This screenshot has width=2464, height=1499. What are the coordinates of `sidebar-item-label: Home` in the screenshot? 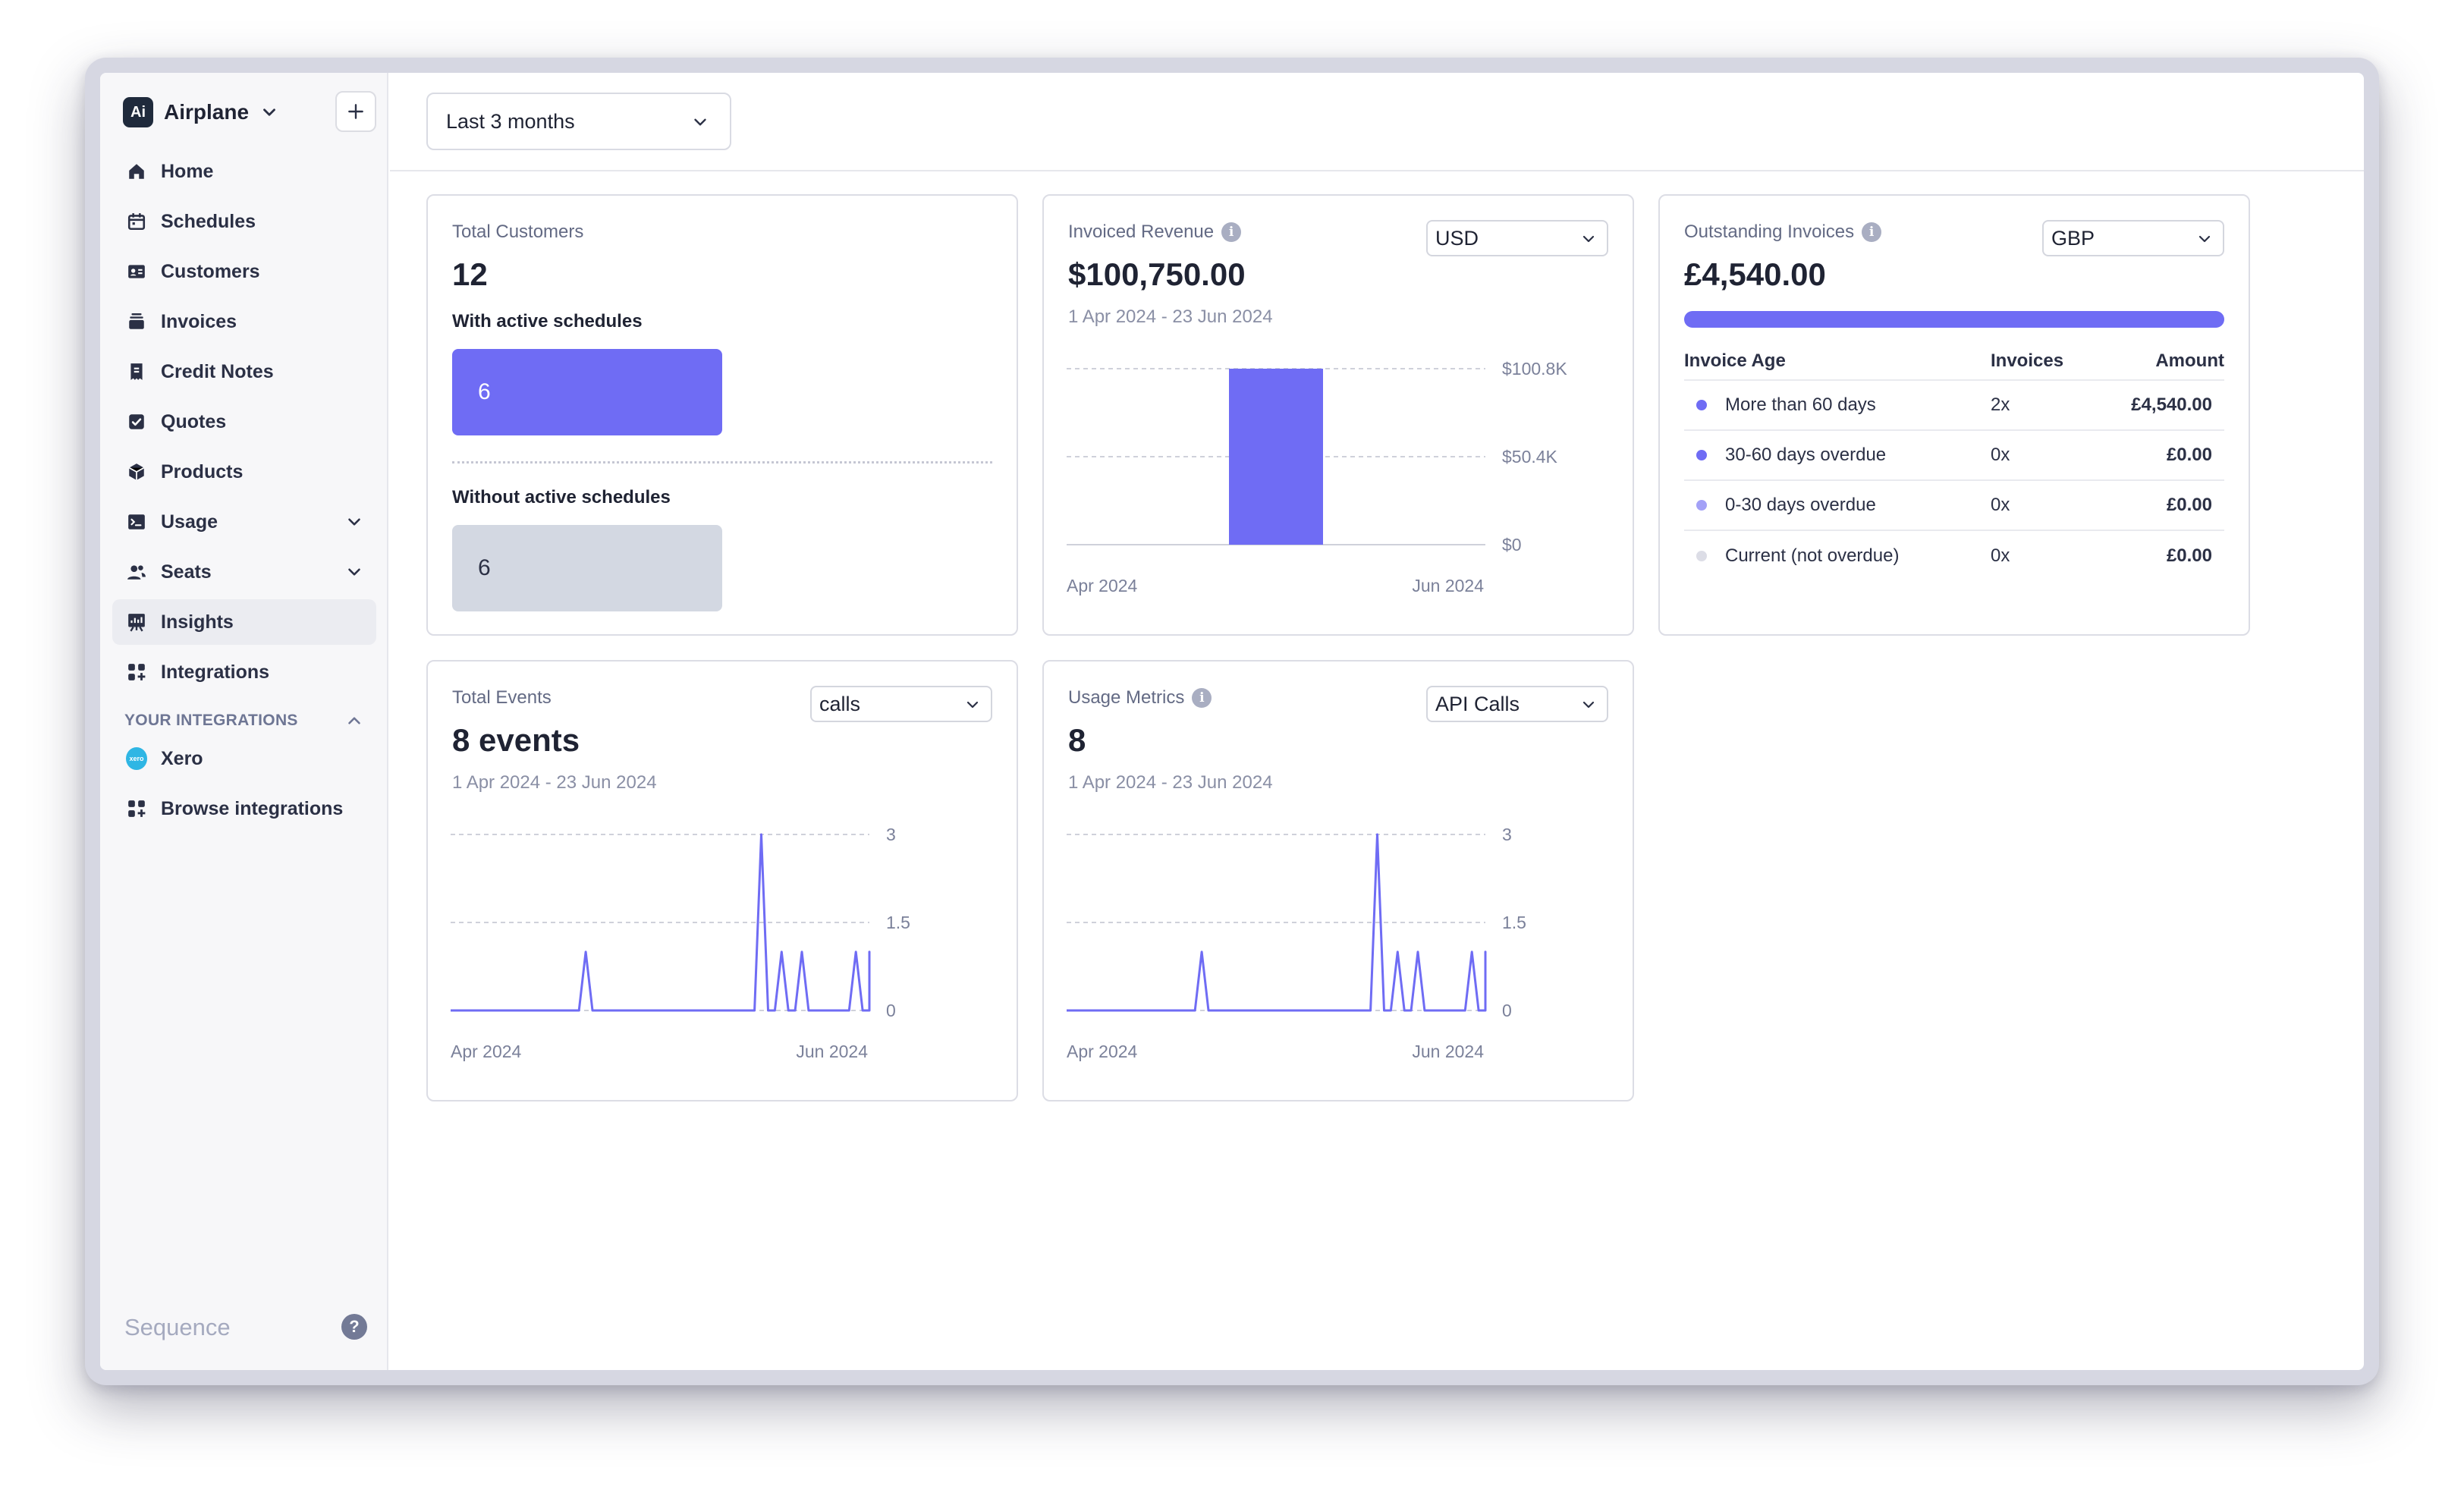 It's located at (187, 171).